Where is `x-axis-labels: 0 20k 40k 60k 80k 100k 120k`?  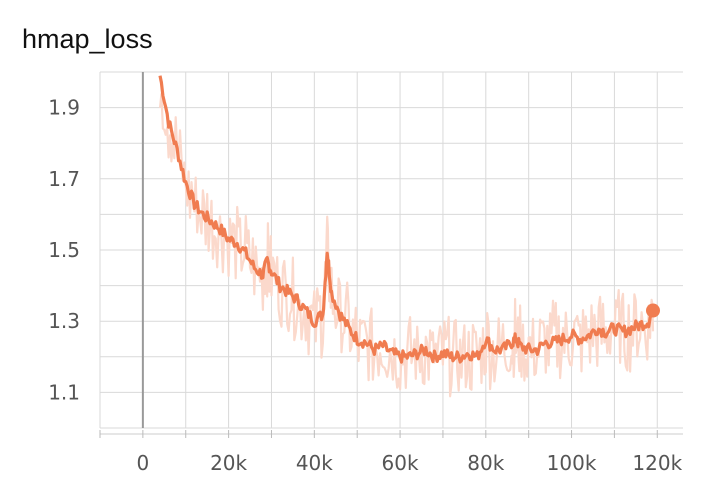 x-axis-labels: 0 20k 40k 60k 80k 100k 120k is located at coordinates (410, 463).